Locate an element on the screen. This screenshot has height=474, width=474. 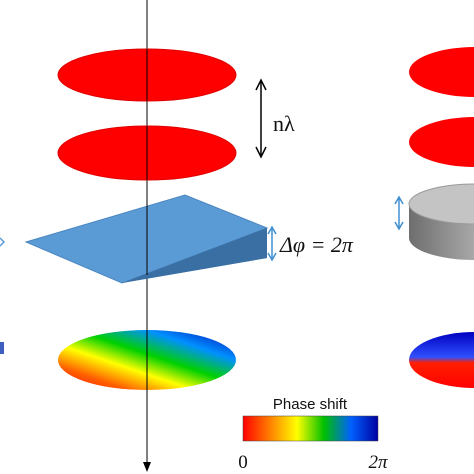
right-wavefront-disk-middle is located at coordinates (441, 142).